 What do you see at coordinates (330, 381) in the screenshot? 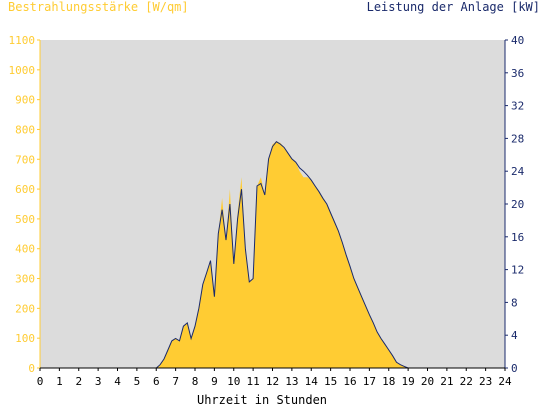
I see `x-tick-label: 15` at bounding box center [330, 381].